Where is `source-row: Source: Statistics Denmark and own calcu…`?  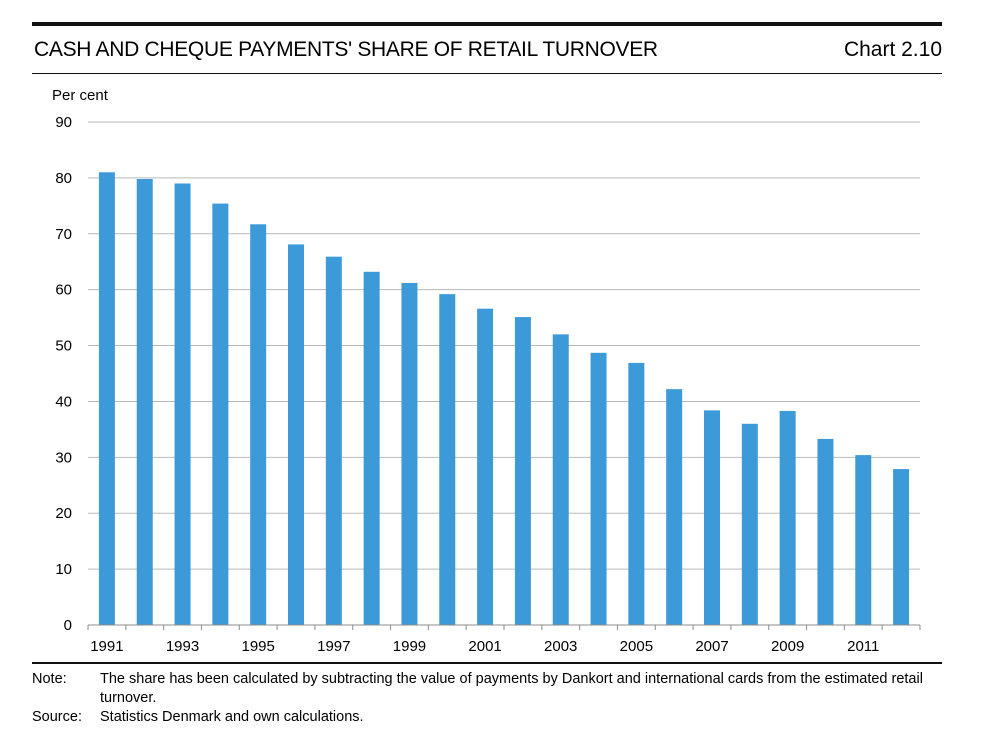
source-row: Source: Statistics Denmark and own calcu… is located at coordinates (482, 717).